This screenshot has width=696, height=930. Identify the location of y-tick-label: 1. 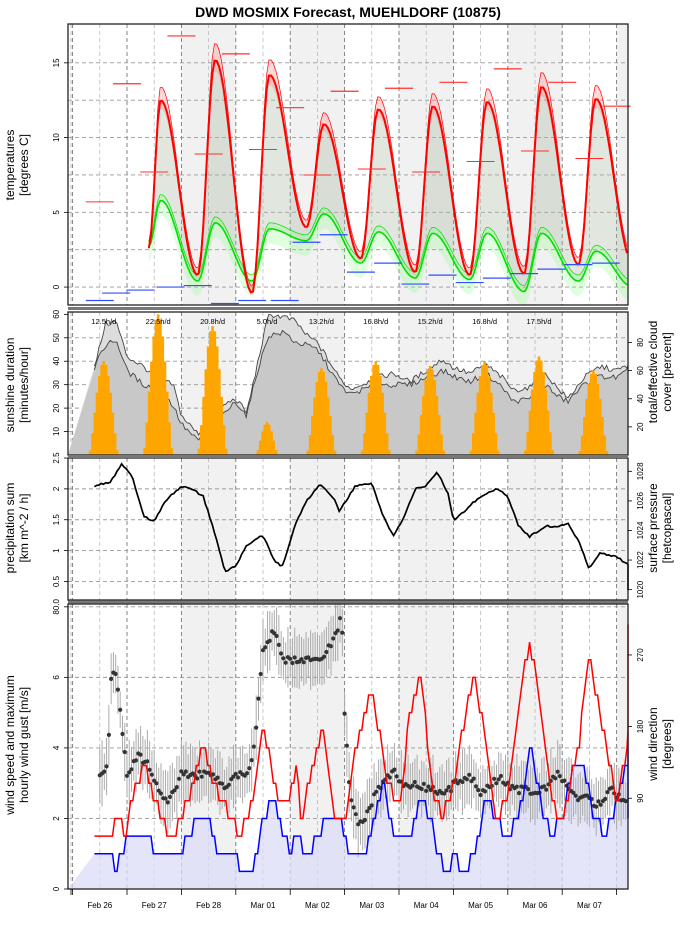
(56, 550).